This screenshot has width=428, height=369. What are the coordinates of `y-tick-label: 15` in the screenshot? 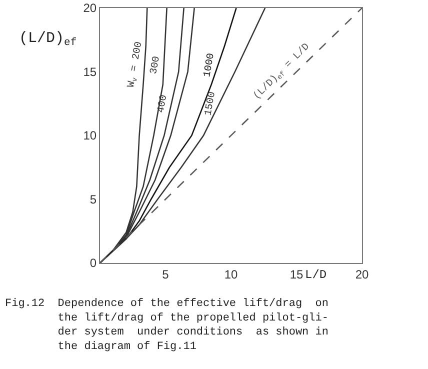 It's located at (90, 71).